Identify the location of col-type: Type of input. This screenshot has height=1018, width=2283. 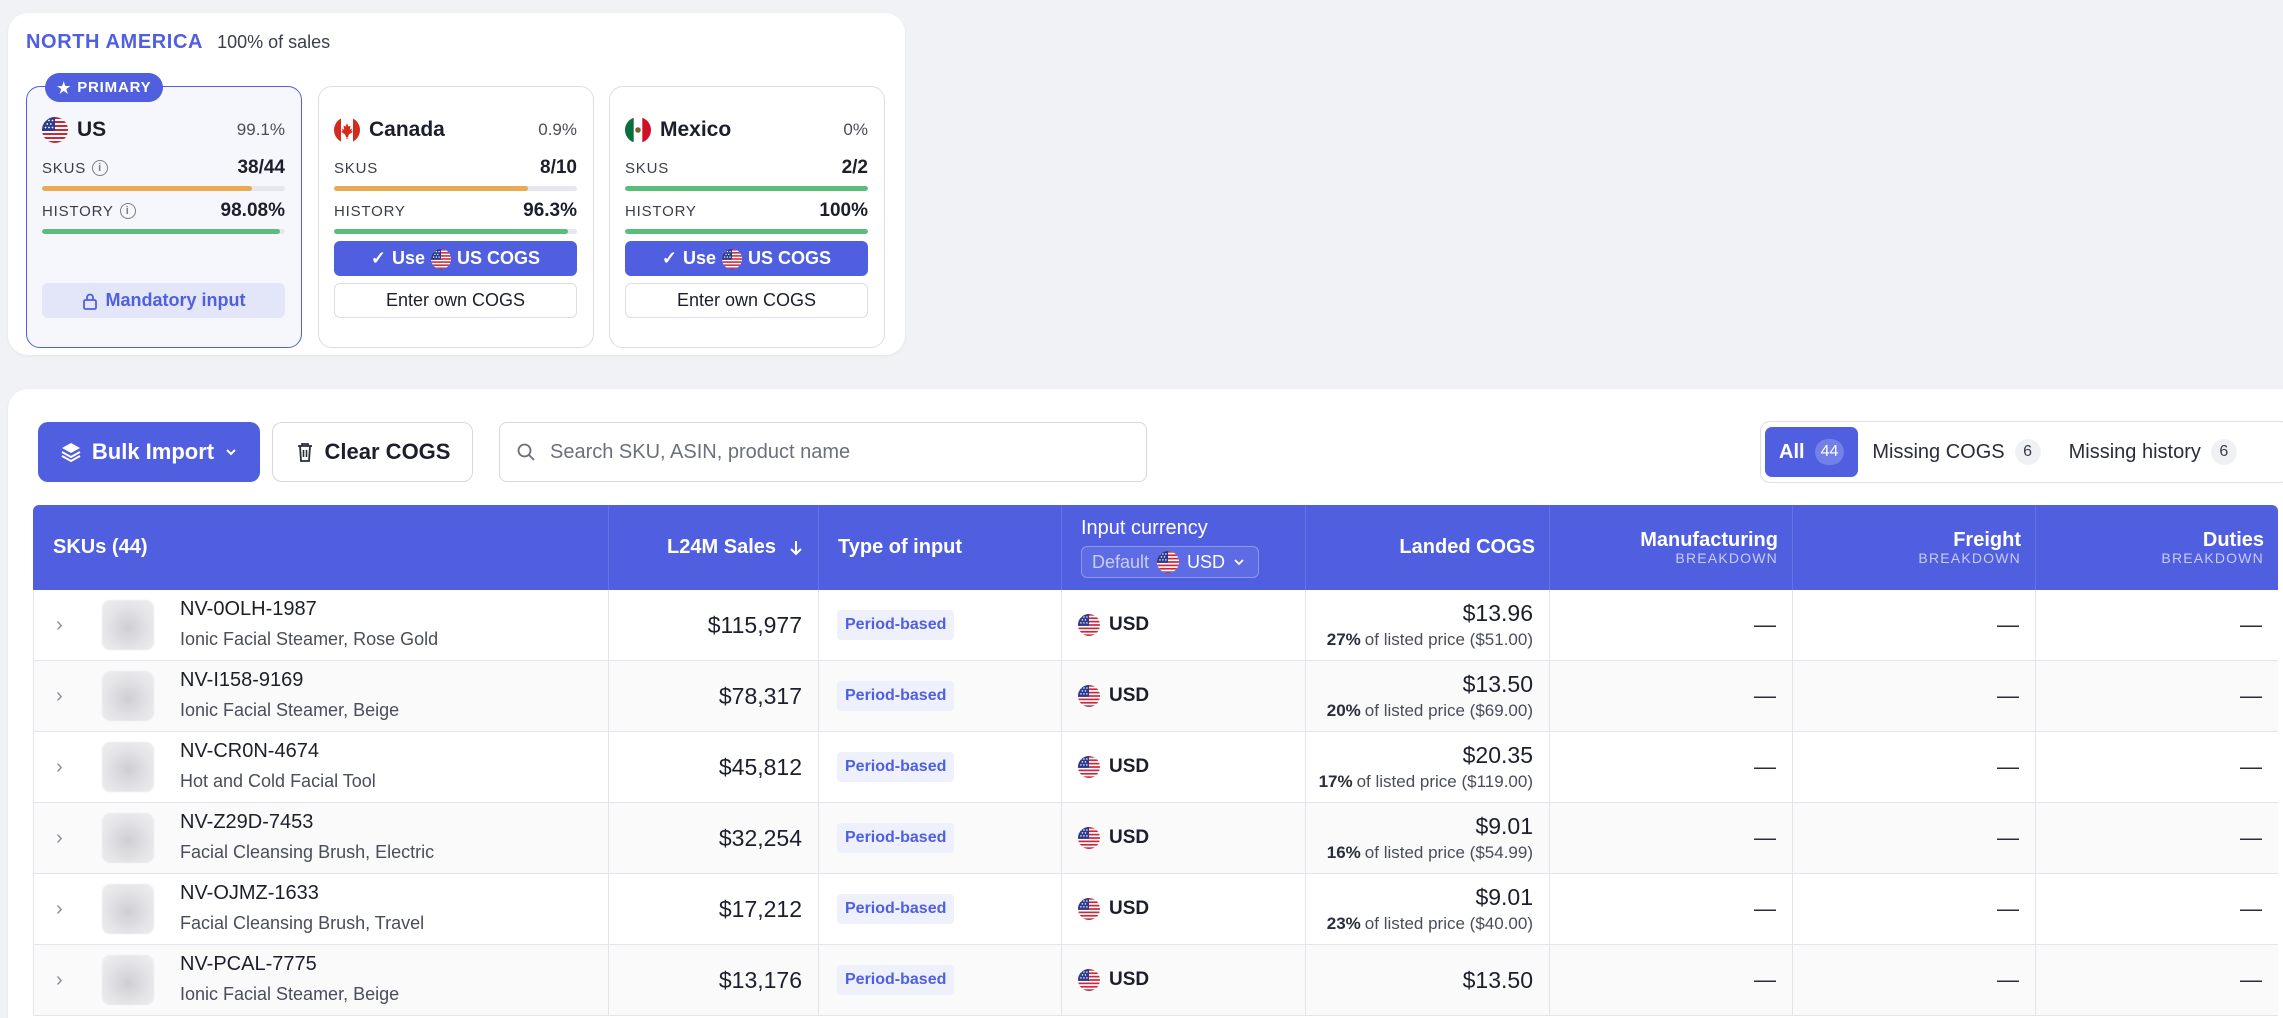
(940, 547).